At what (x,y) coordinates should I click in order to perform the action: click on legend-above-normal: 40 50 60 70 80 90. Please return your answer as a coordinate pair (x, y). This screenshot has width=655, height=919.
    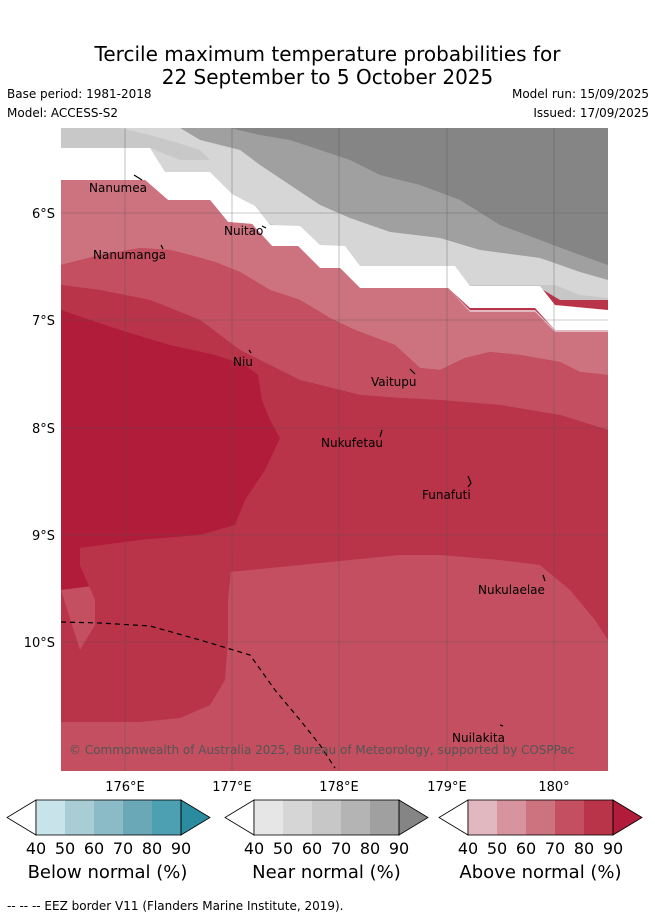
    Looking at the image, I should click on (540, 828).